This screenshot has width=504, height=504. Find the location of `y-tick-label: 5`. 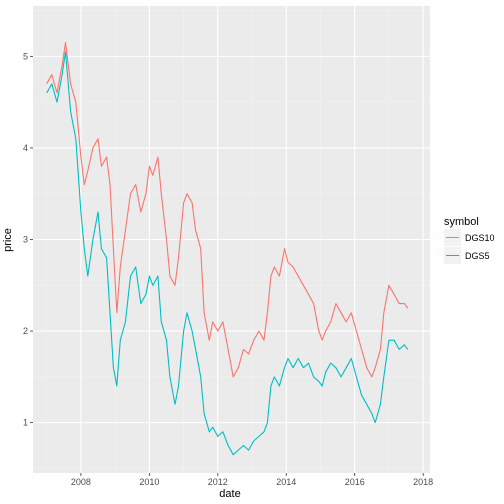

y-tick-label: 5 is located at coordinates (25, 56).